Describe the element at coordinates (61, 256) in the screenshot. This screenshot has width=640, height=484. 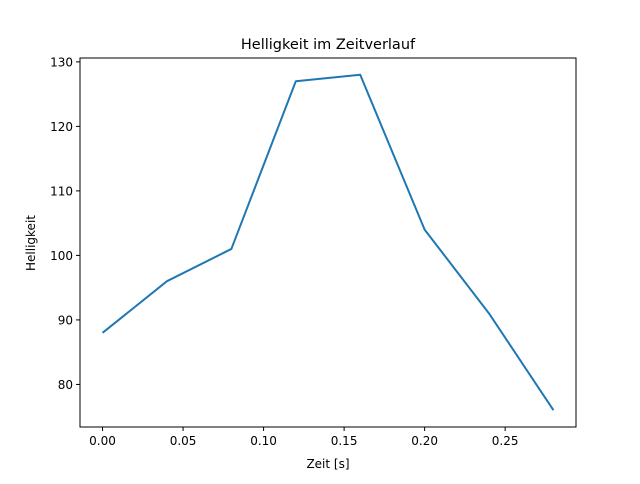
I see `y-tick-label: 100` at that location.